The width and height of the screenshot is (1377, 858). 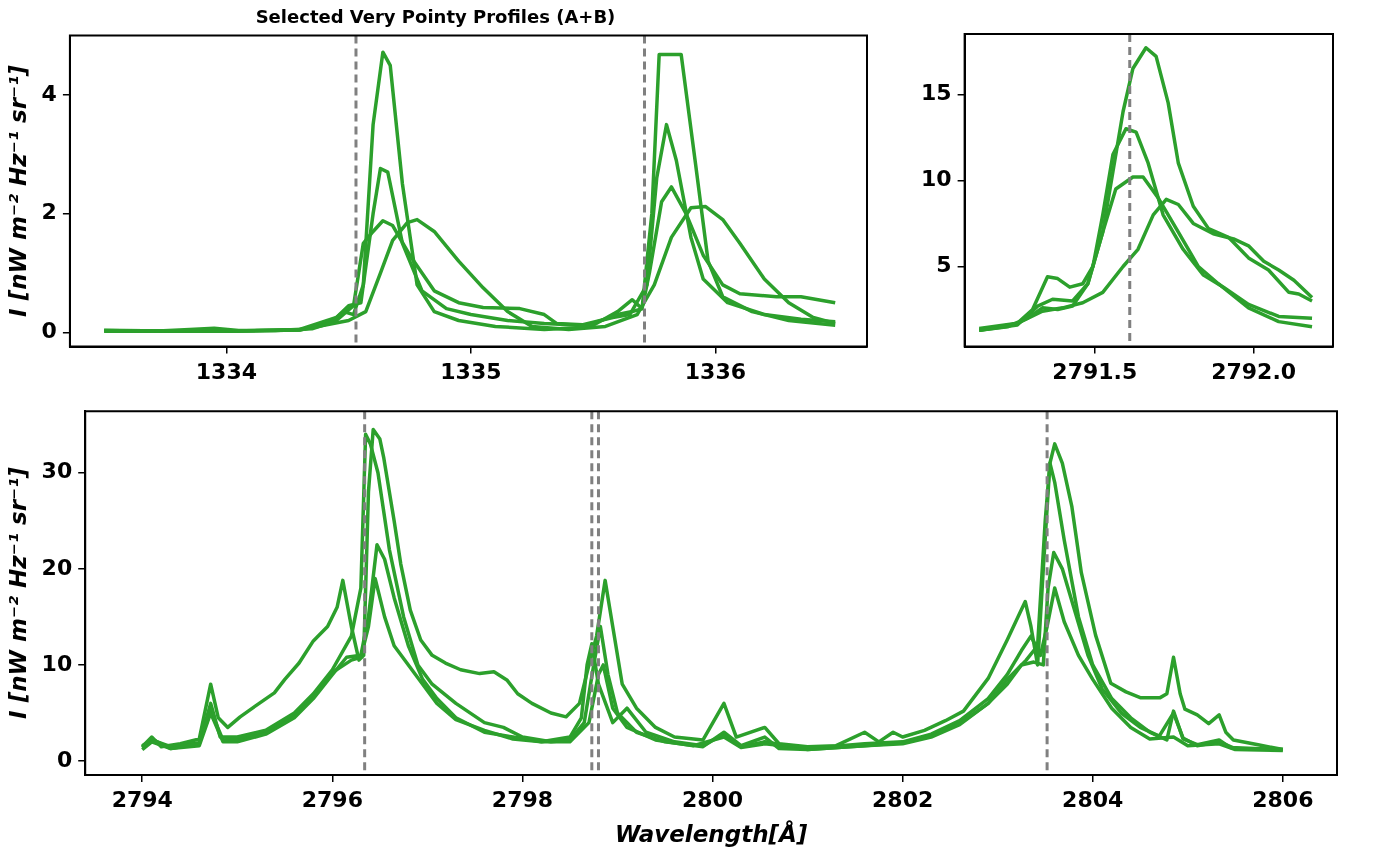 I want to click on y-tick-label: 20, so click(x=57, y=567).